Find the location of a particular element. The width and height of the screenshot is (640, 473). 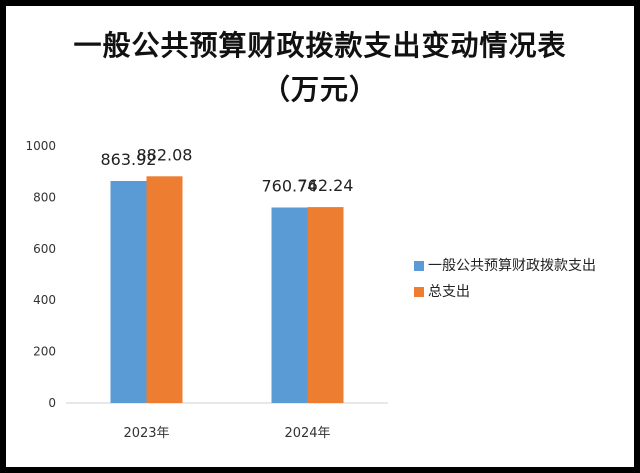

data-label-2-1: 882.08 is located at coordinates (165, 154).